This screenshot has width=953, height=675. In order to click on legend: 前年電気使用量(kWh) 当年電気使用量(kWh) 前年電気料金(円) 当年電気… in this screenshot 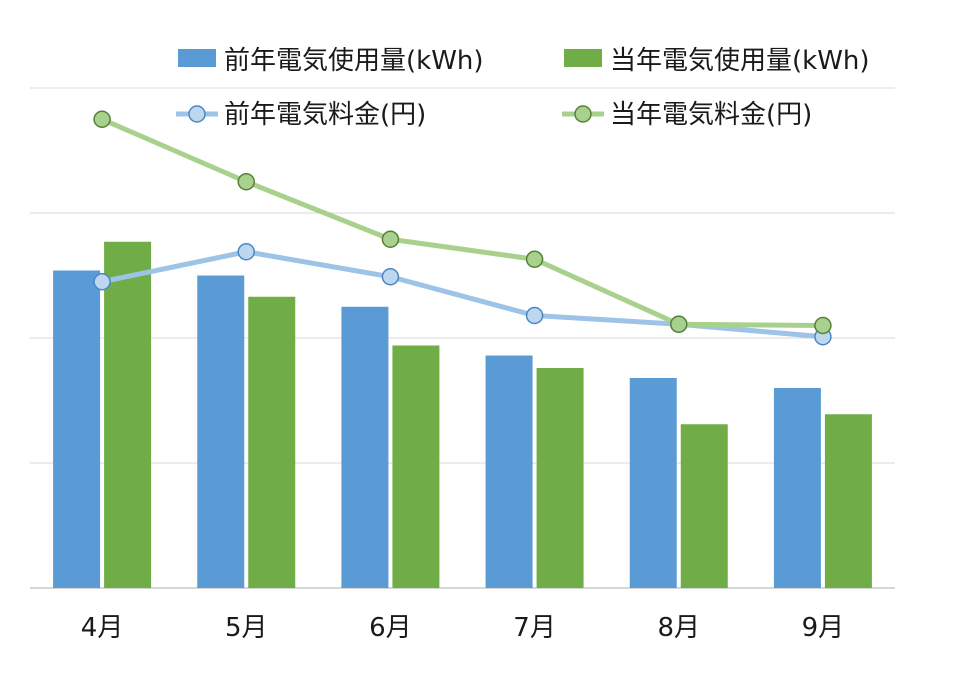, I will do `click(523, 88)`.